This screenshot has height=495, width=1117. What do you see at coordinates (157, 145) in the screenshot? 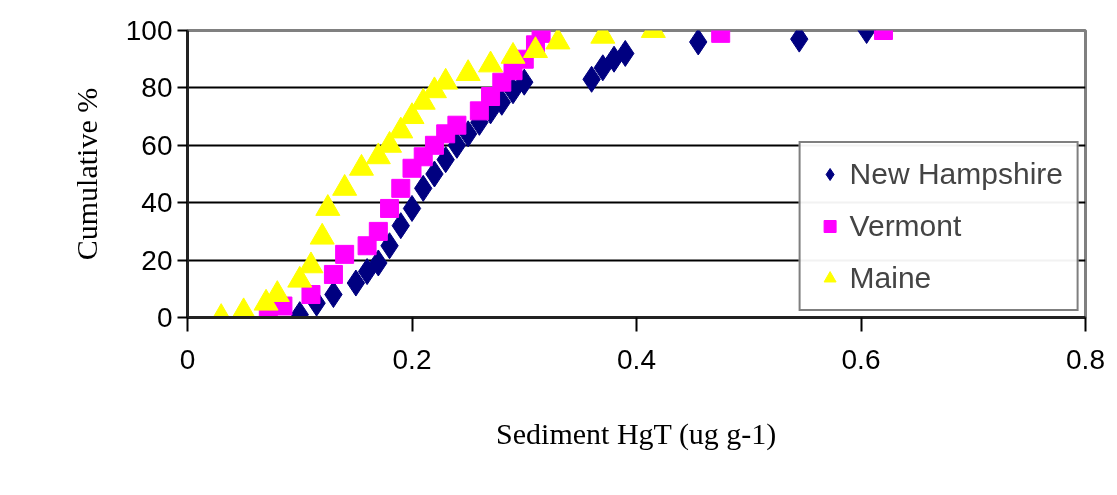
I see `y-tick-label: 60` at bounding box center [157, 145].